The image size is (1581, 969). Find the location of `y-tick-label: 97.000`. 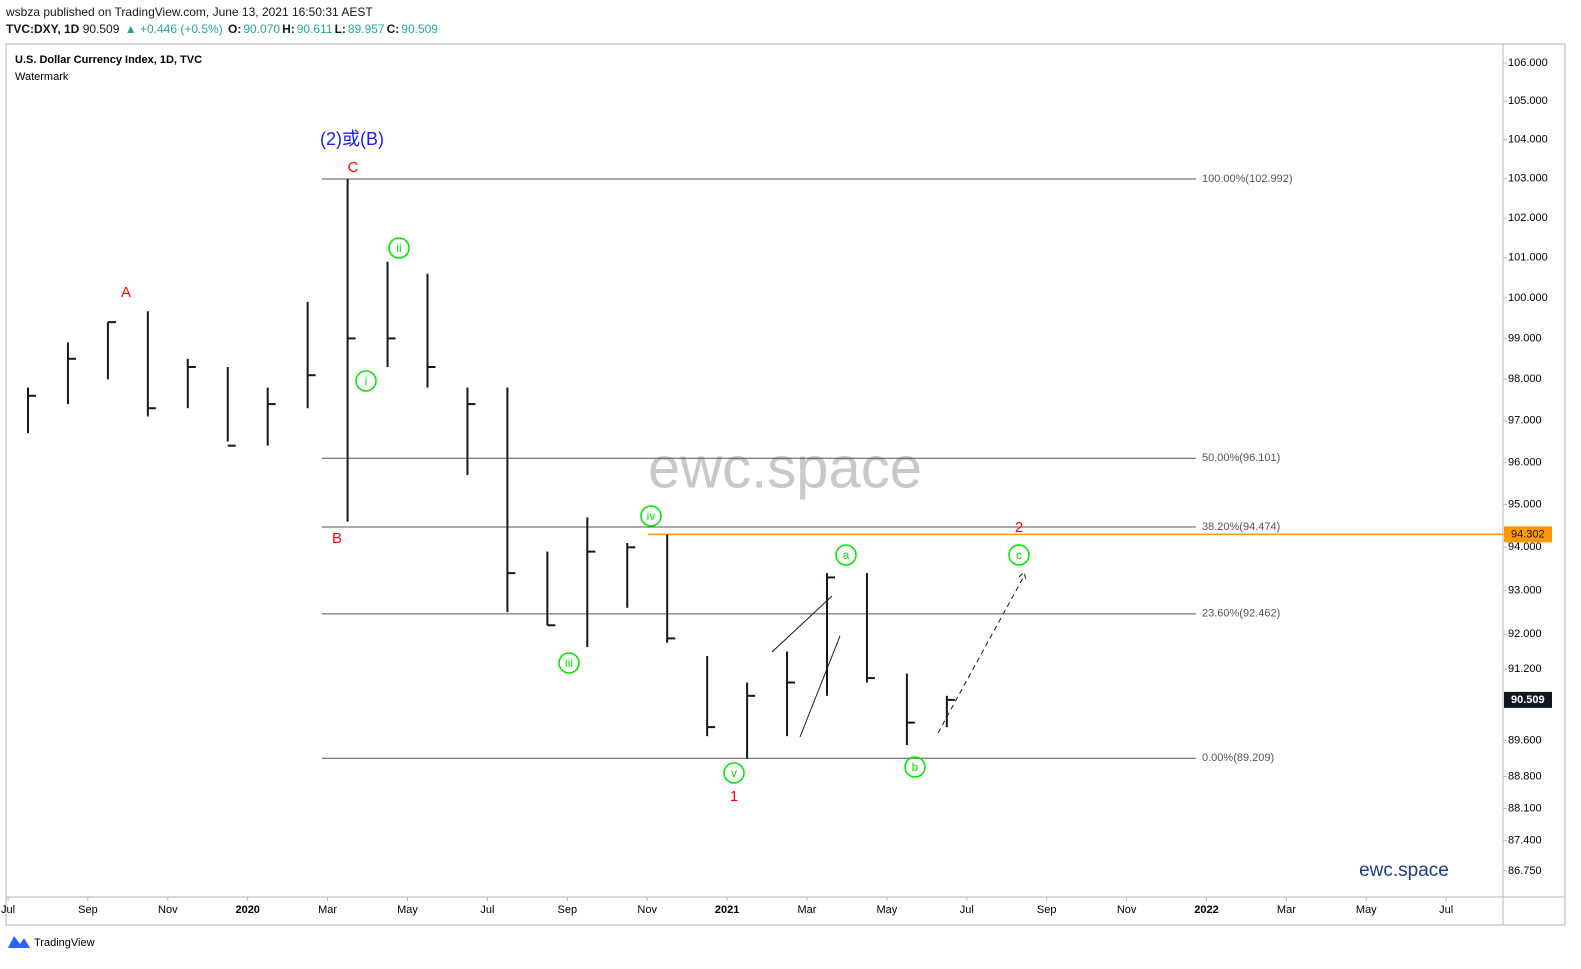

y-tick-label: 97.000 is located at coordinates (1525, 421).